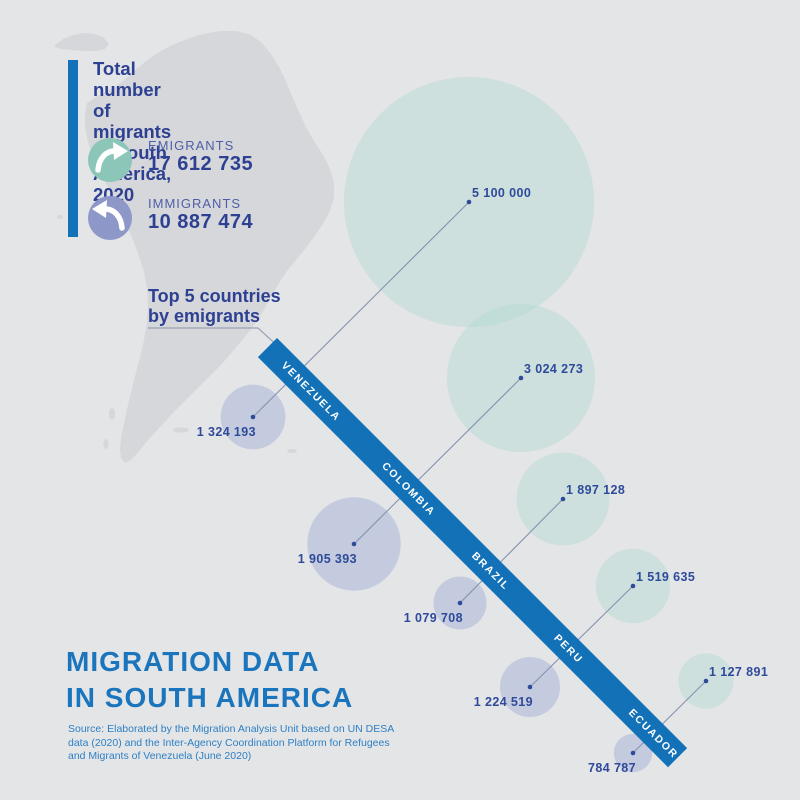 The height and width of the screenshot is (800, 800). What do you see at coordinates (209, 680) in the screenshot?
I see `infographic-title: MIGRATION DATA IN SOUTH AMERICA` at bounding box center [209, 680].